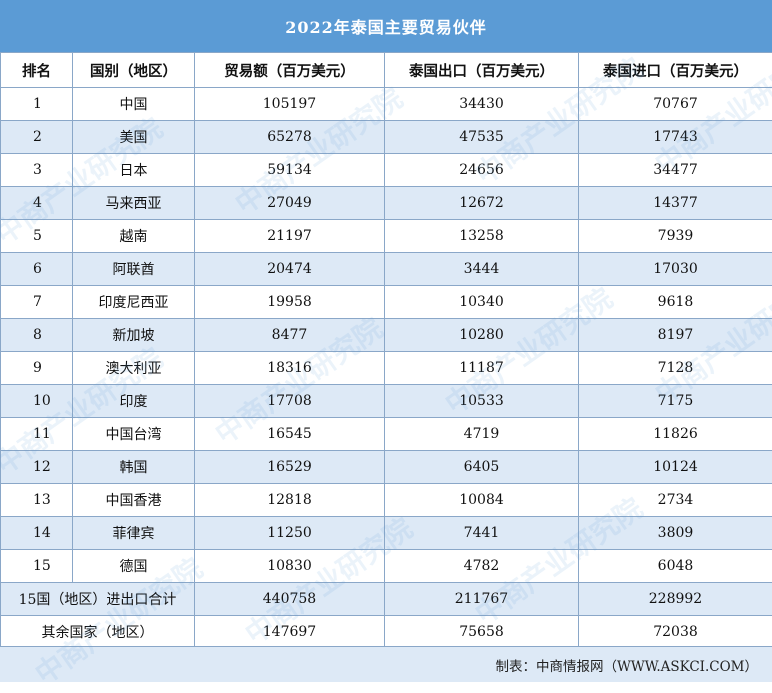 The image size is (772, 693). Describe the element at coordinates (482, 203) in the screenshot. I see `cell-export: 12672` at that location.